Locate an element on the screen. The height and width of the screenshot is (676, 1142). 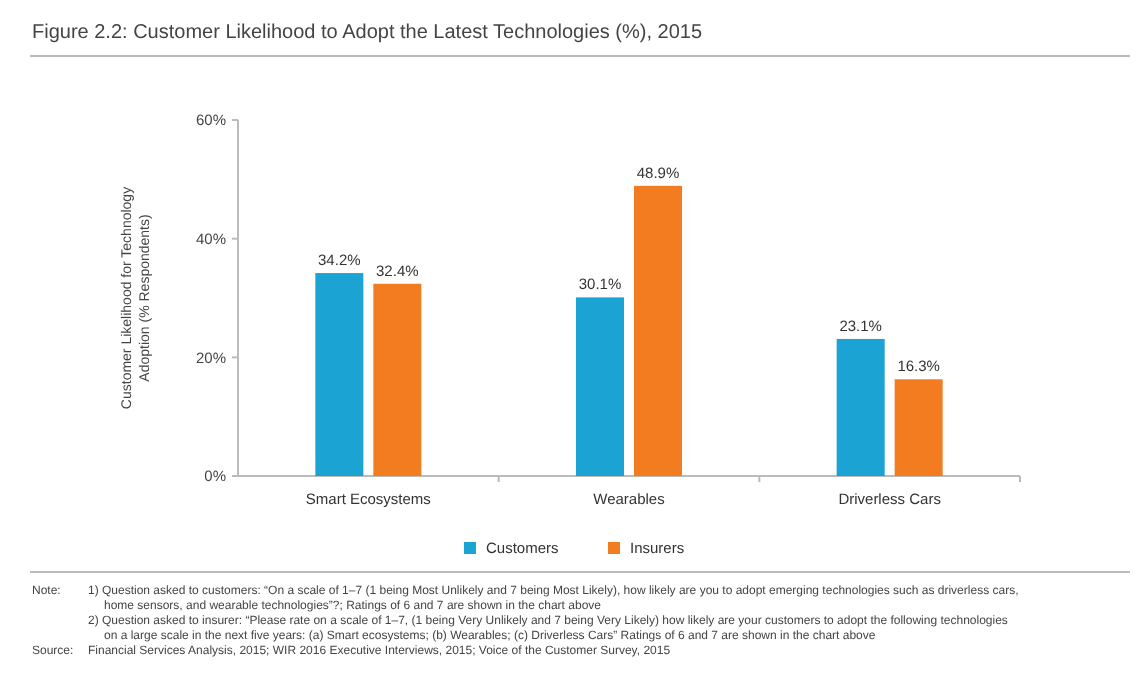
chart-title: Figure 2.2: Customer Likelihood to Adopt the Latest Technologies (%), 2015 is located at coordinates (367, 33).